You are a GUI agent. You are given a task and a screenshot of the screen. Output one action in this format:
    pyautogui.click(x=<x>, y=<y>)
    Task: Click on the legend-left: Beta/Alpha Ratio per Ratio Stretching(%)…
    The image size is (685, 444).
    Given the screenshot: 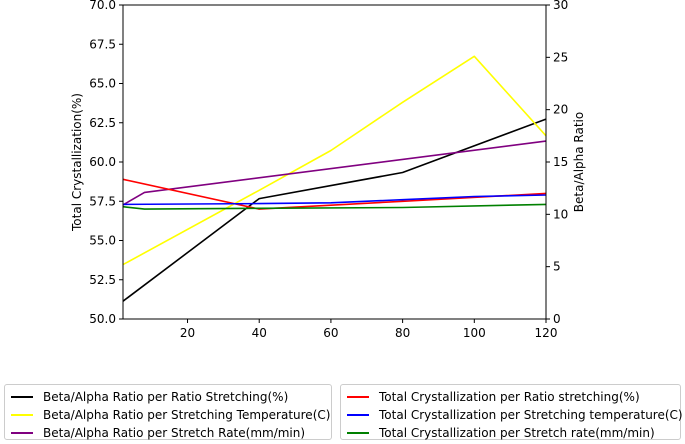 What is the action you would take?
    pyautogui.click(x=168, y=412)
    